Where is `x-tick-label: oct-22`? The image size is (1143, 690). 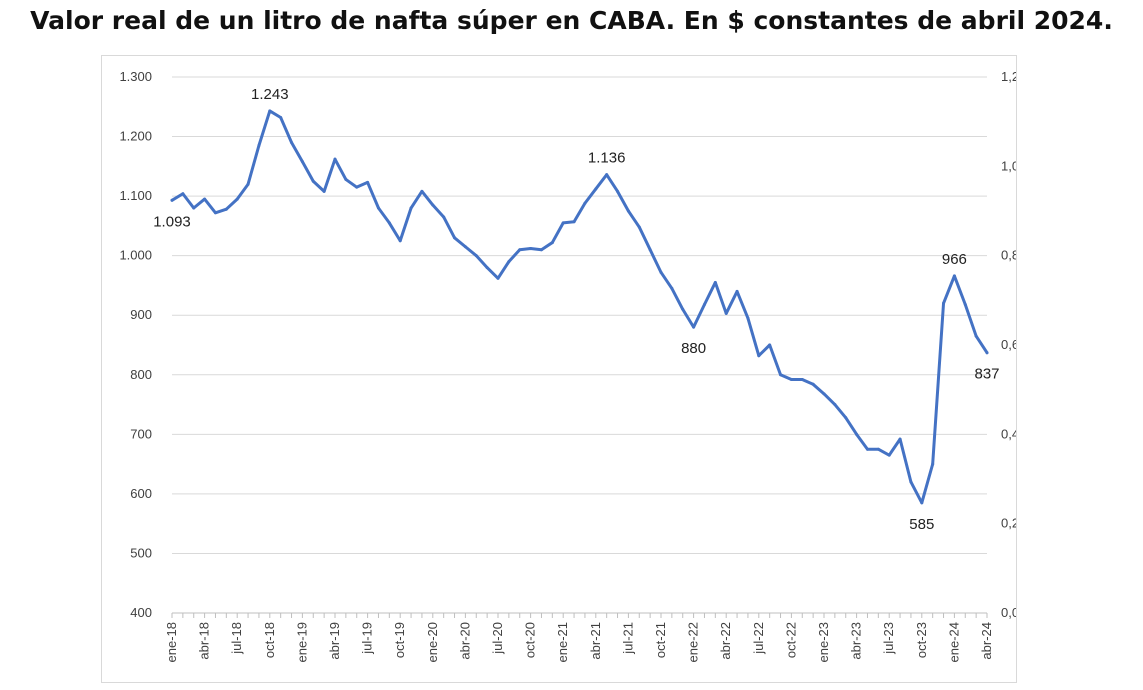 x-tick-label: oct-22 is located at coordinates (790, 640).